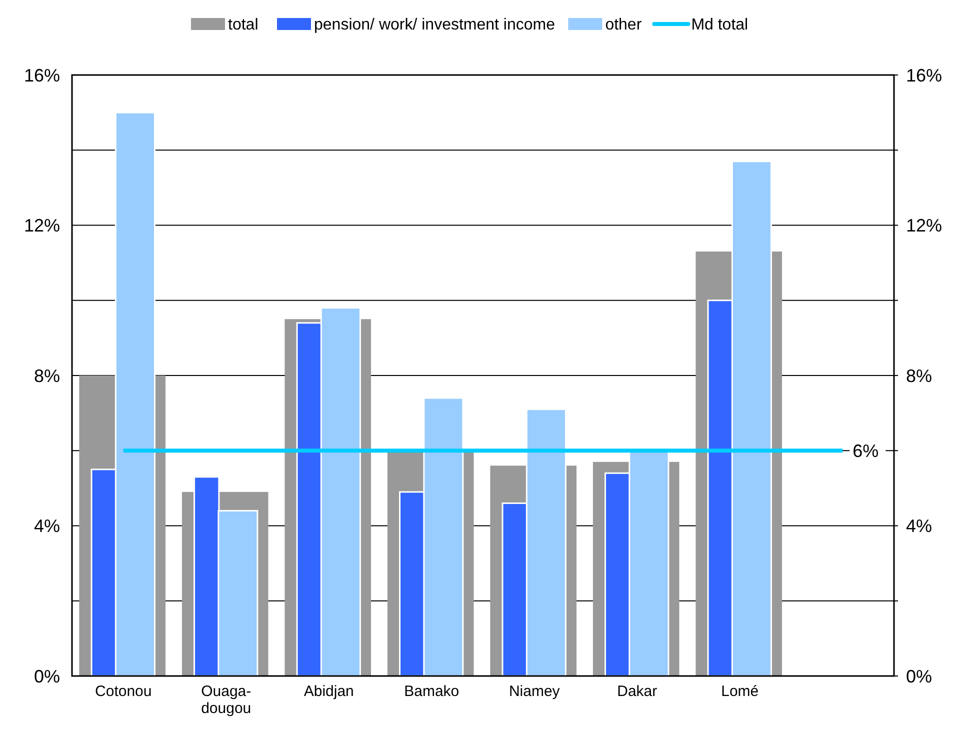  I want to click on x-tick-label: Dakar, so click(637, 691).